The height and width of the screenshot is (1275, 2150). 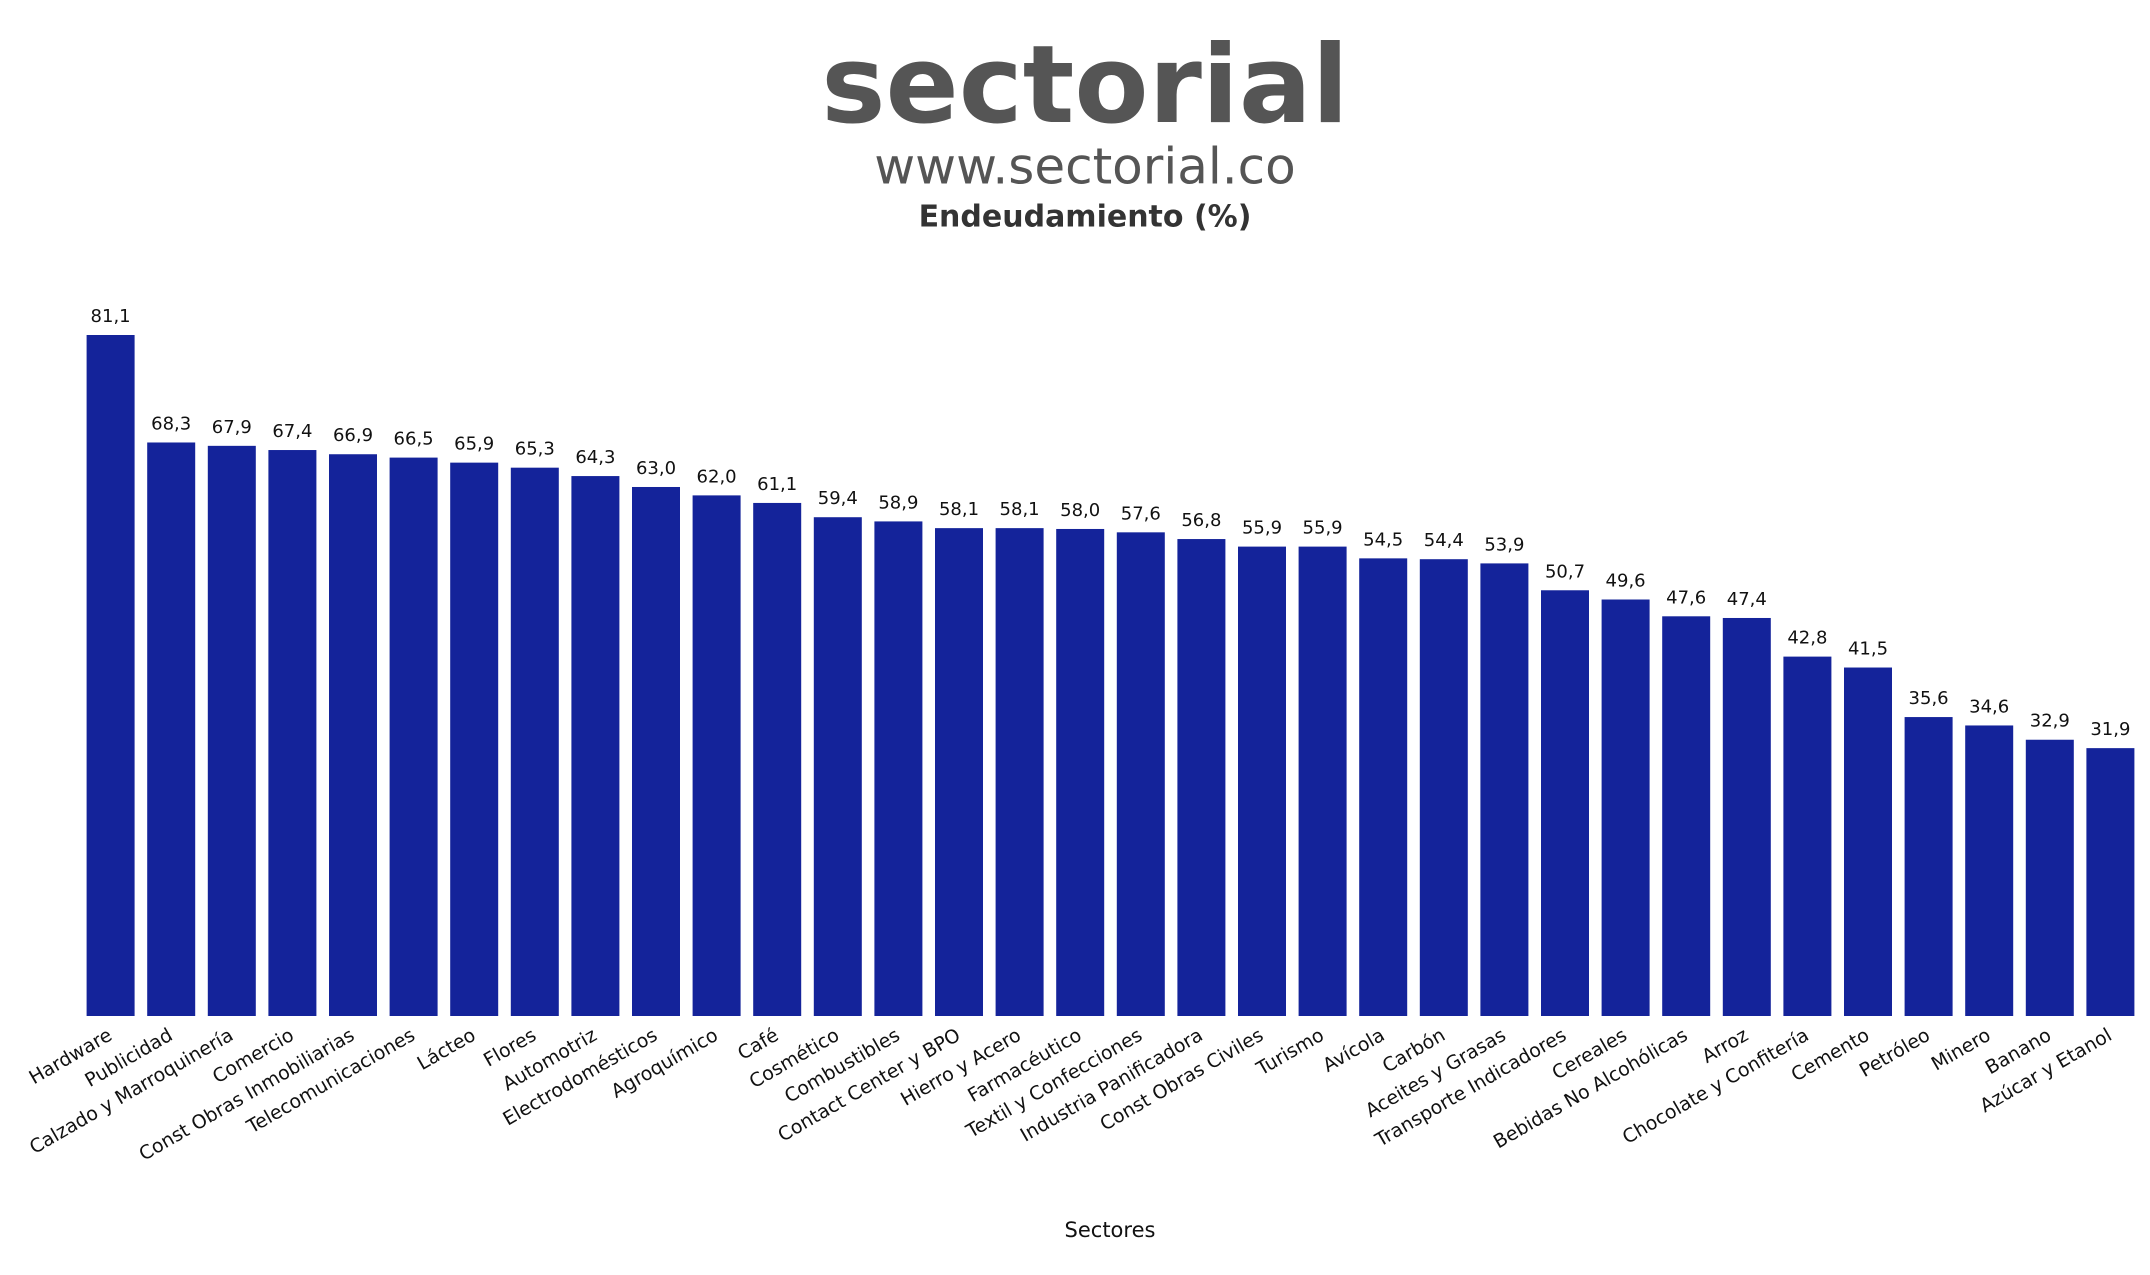 I want to click on website: www.sectorial.co, so click(x=1084, y=167).